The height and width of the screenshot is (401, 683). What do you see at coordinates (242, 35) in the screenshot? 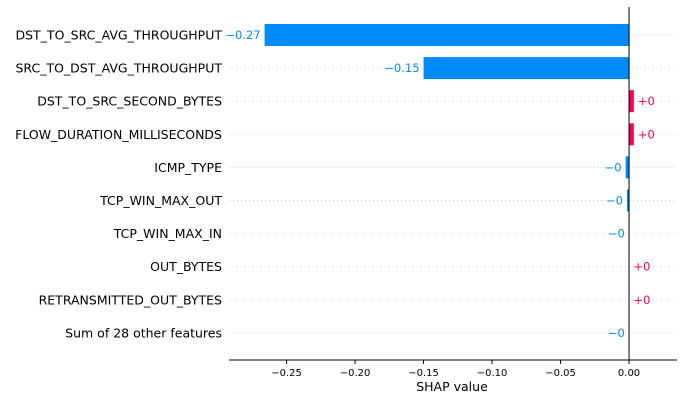
I see `value-label: −0.27` at bounding box center [242, 35].